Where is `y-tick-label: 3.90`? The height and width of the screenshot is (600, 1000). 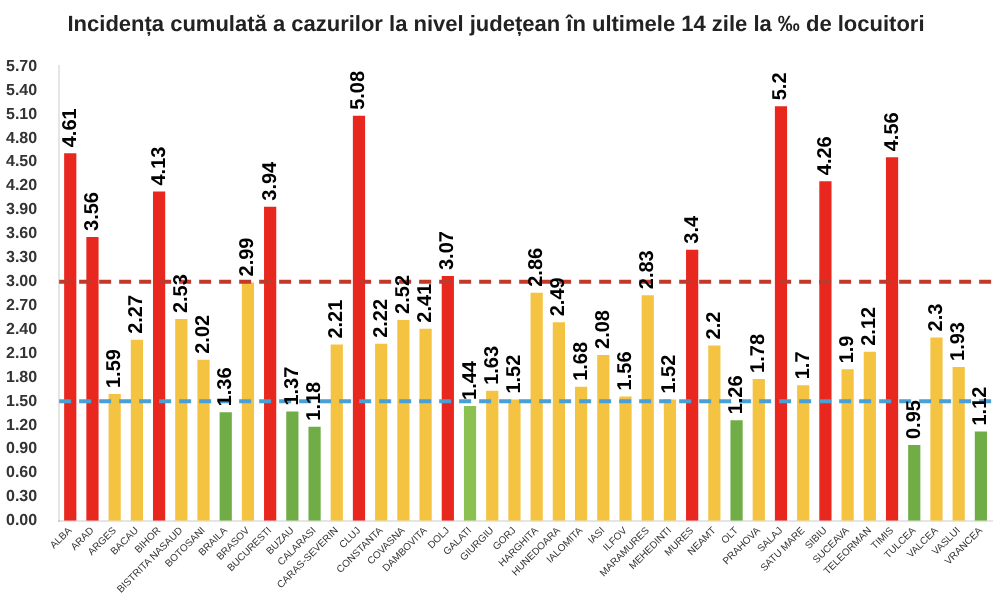
y-tick-label: 3.90 is located at coordinates (22, 209).